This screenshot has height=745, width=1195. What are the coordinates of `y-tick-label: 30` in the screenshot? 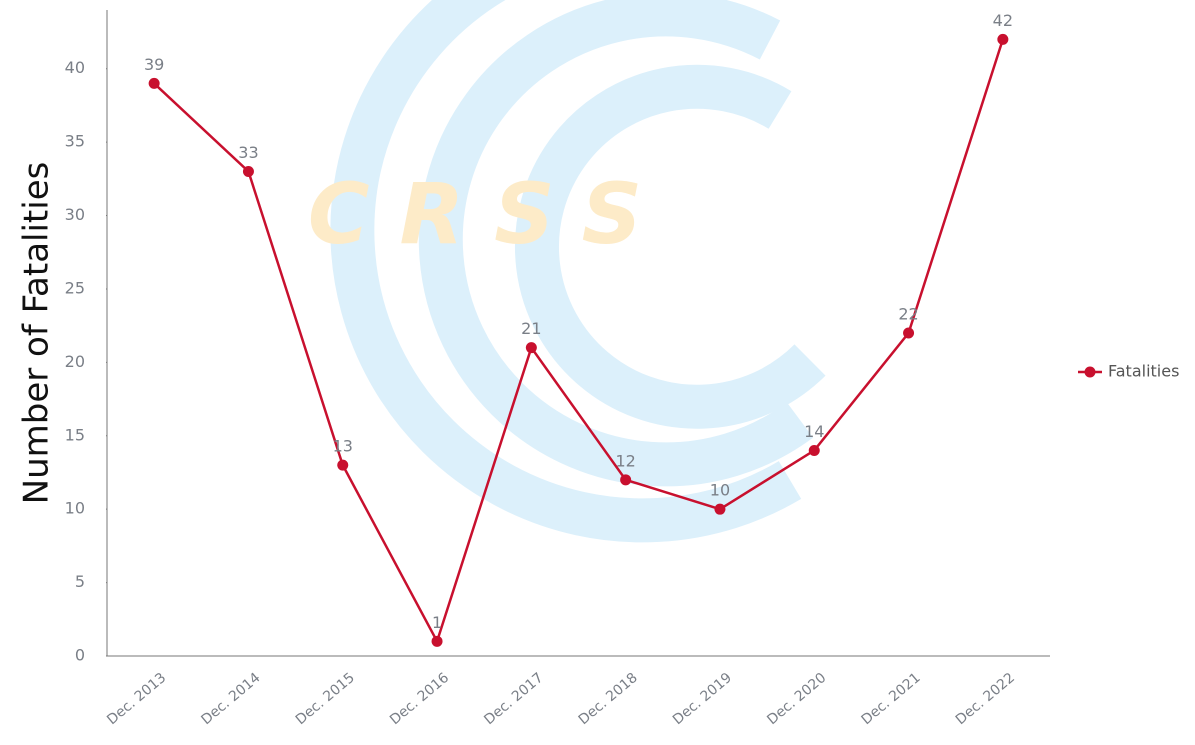 It's located at (75, 214).